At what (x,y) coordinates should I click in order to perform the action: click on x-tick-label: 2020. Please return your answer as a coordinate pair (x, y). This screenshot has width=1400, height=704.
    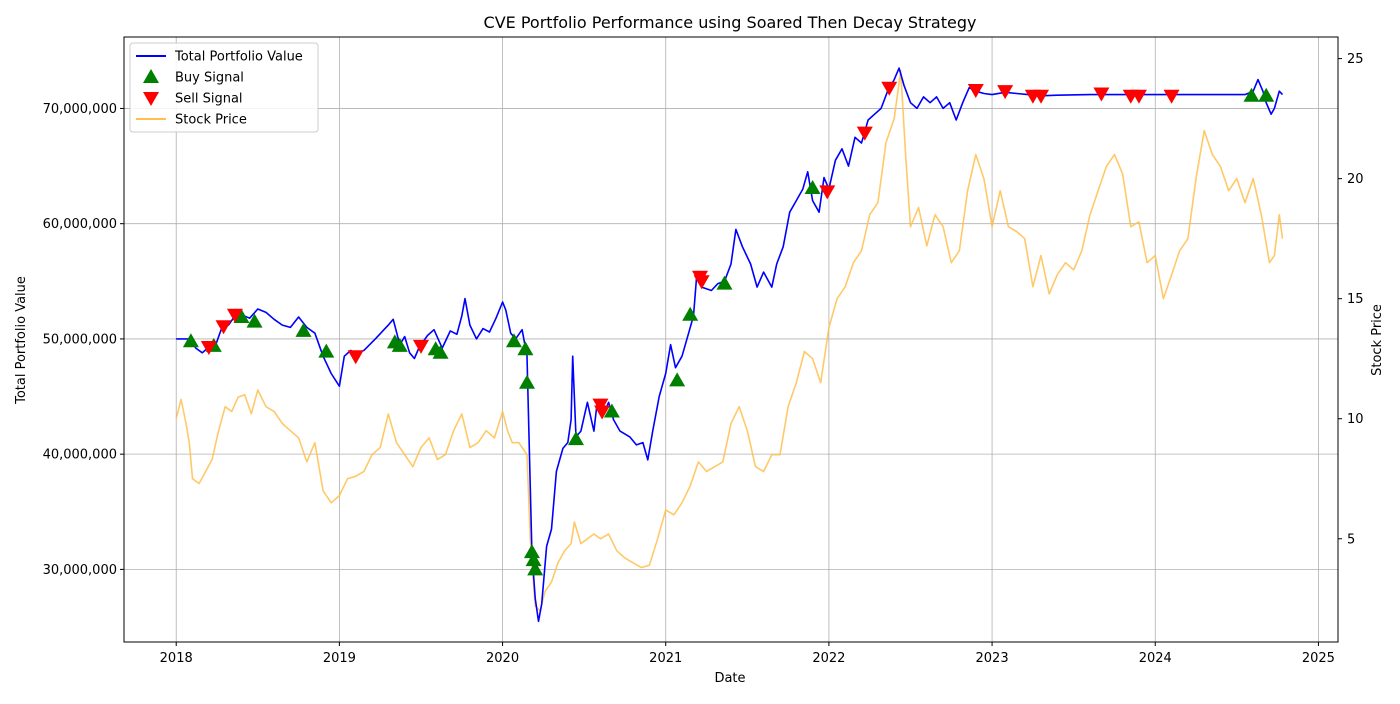
    Looking at the image, I should click on (502, 658).